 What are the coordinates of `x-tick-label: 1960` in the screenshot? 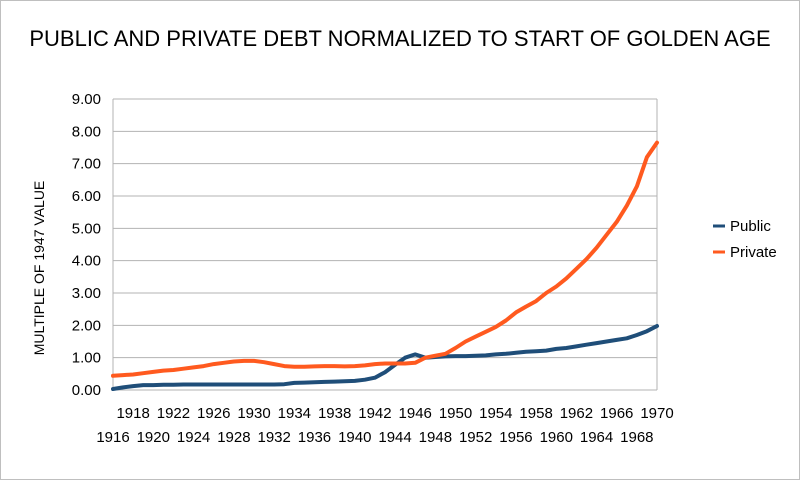 It's located at (556, 437).